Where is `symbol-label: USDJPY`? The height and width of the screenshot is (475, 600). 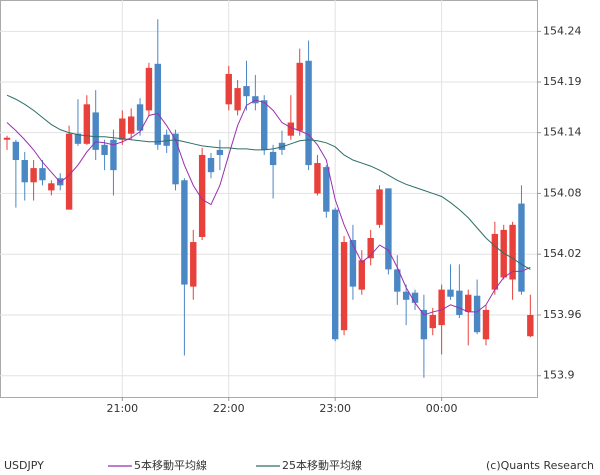 symbol-label: USDJPY is located at coordinates (24, 465).